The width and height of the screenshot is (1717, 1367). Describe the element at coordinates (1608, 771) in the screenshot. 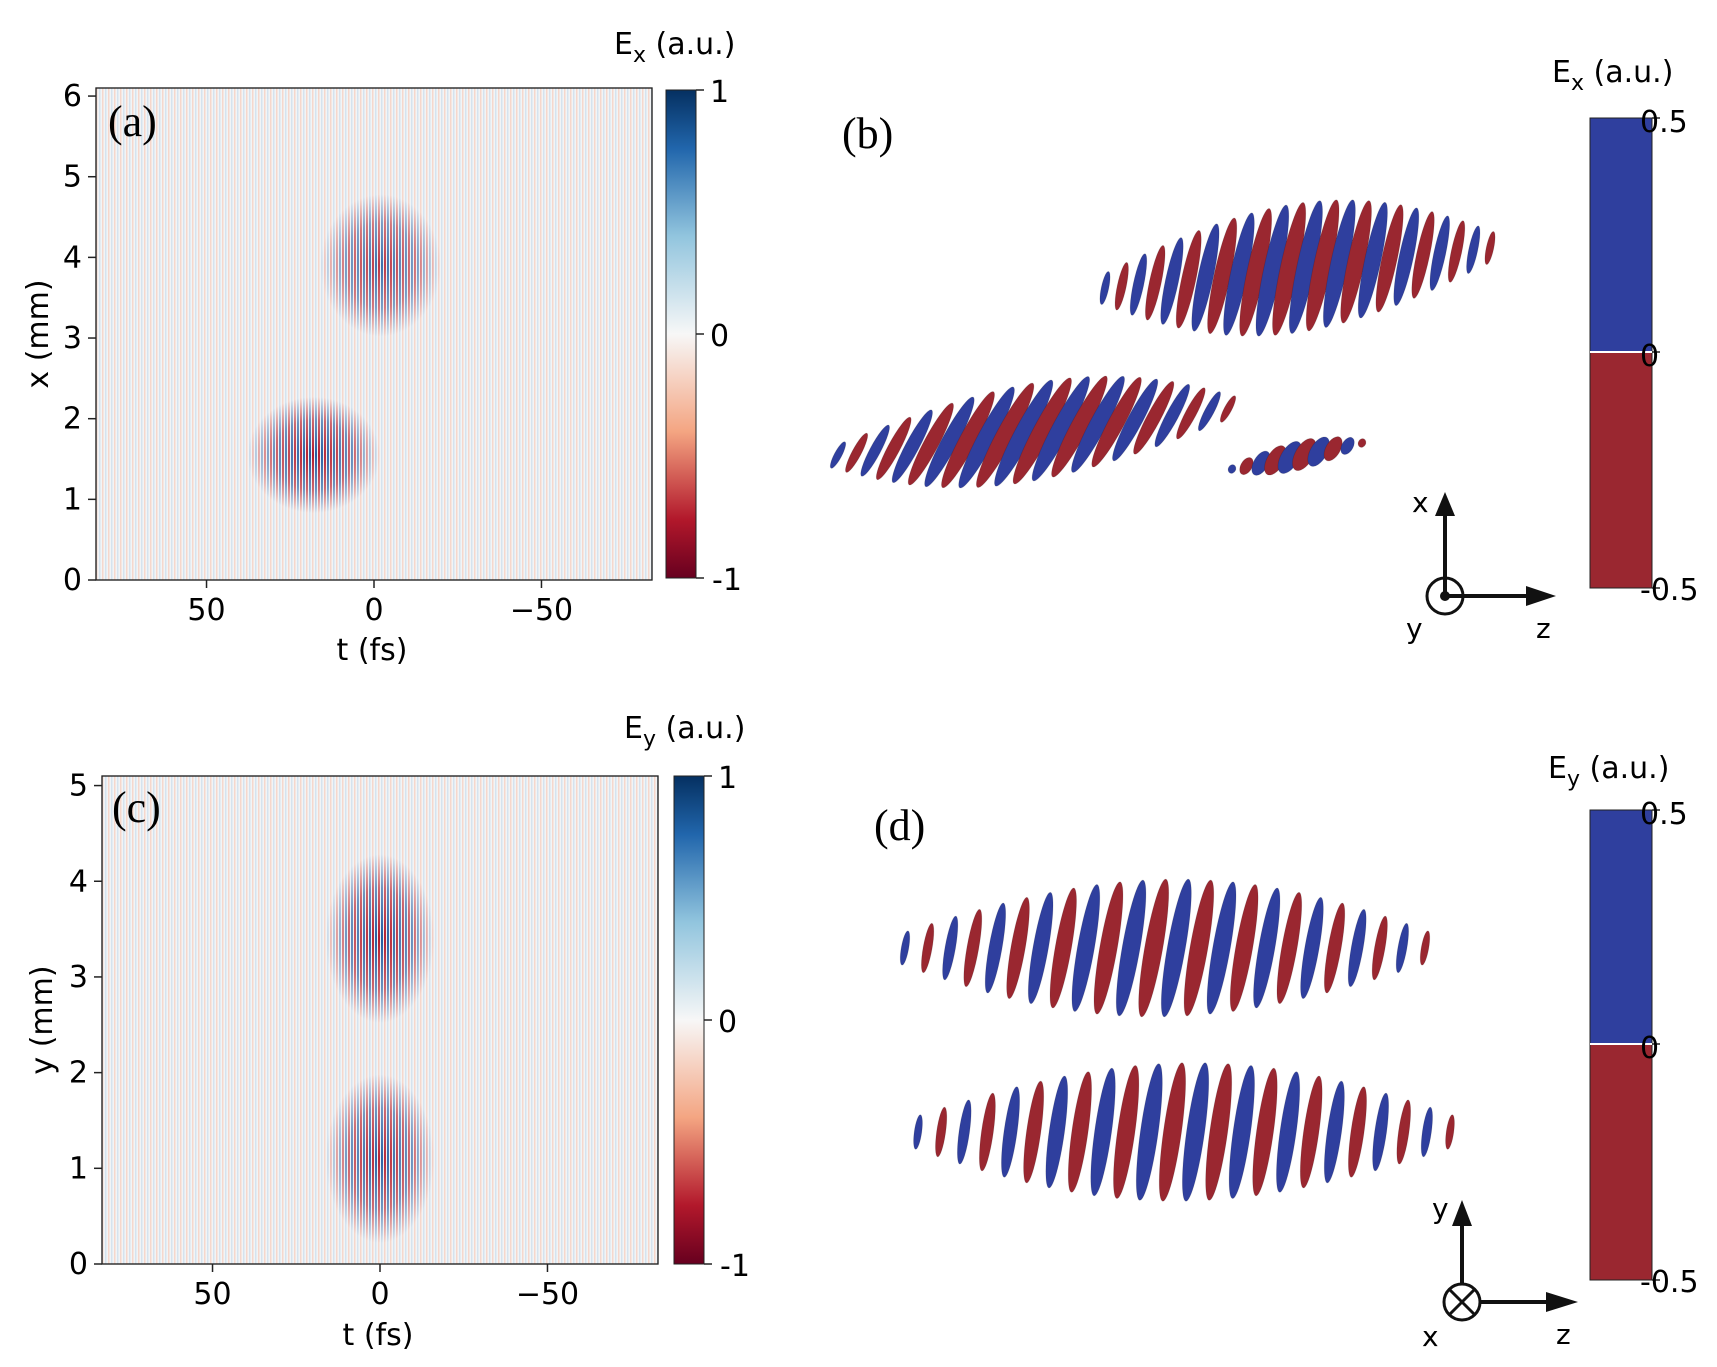

I see `colorbar-title-d: Ey (a.u.)` at that location.